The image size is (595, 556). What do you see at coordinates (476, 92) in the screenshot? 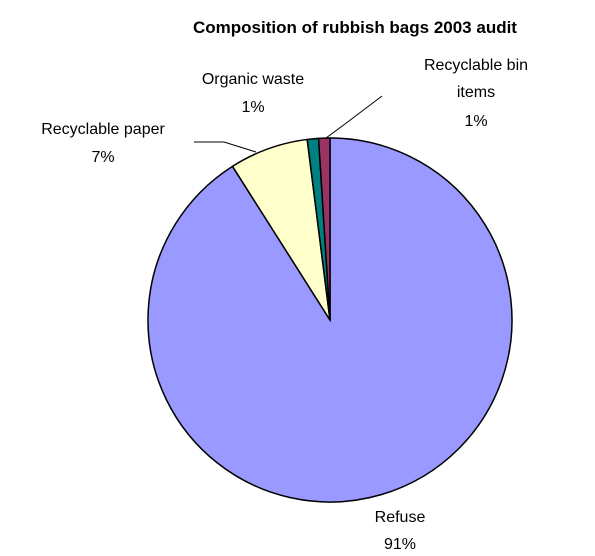
I see `slice-label-recyclable-bin-items-name-line2: items` at bounding box center [476, 92].